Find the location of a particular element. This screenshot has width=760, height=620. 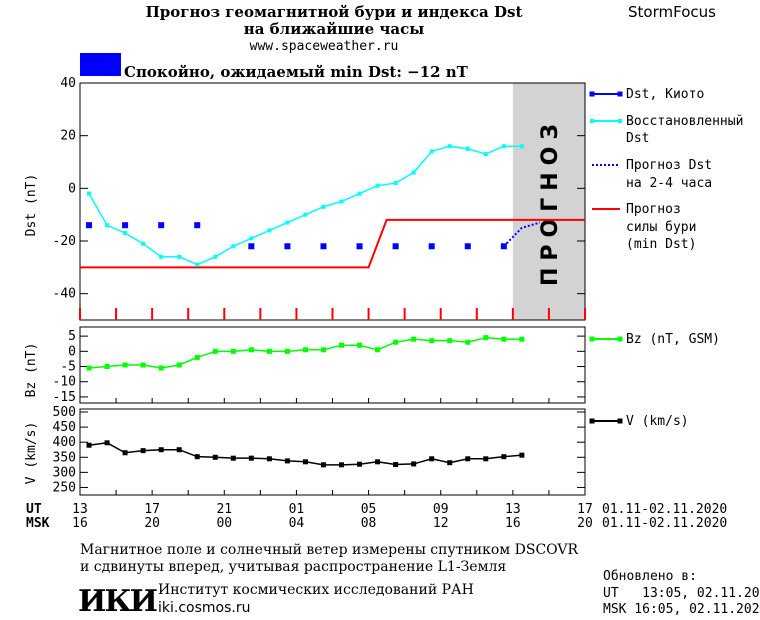

date-range-ut: 01.11-02.11.2020 is located at coordinates (664, 509).